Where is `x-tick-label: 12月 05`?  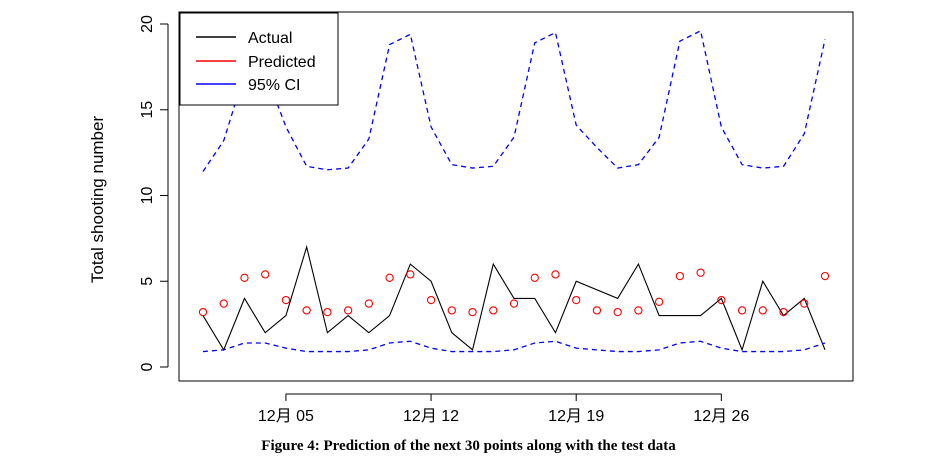 x-tick-label: 12月 05 is located at coordinates (286, 416).